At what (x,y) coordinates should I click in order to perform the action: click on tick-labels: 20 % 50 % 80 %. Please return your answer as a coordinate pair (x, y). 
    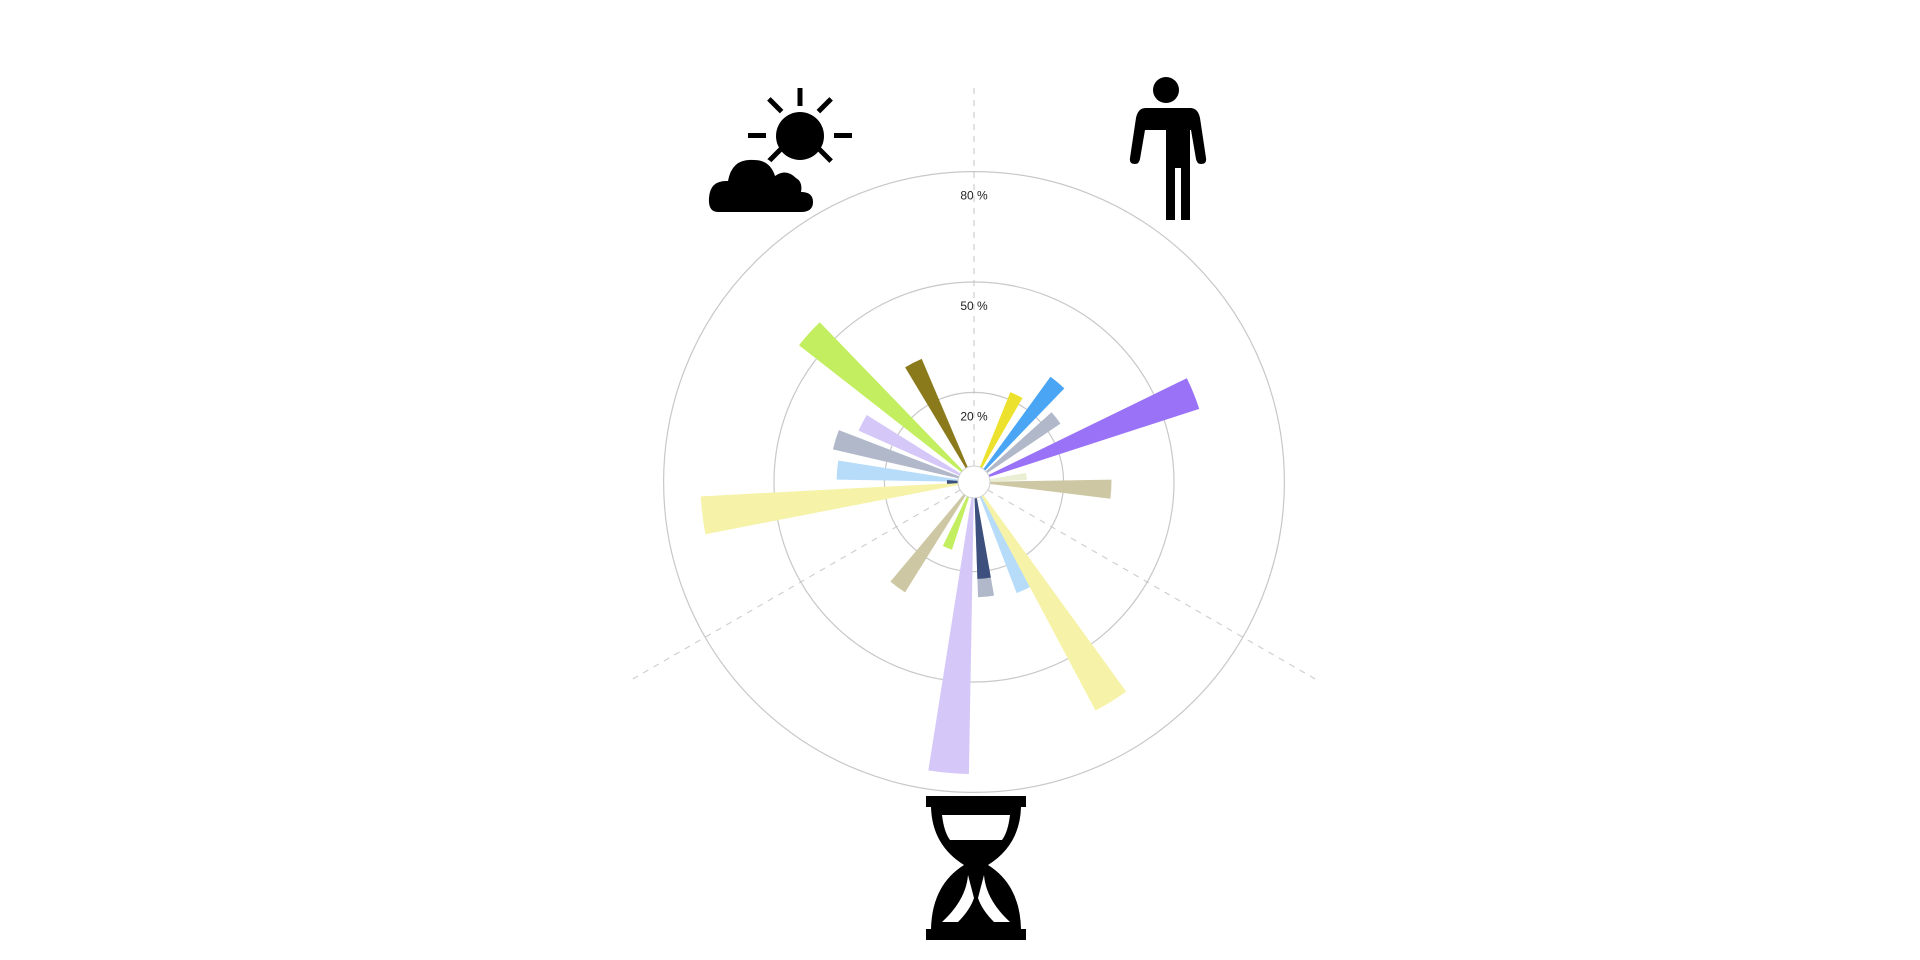
    Looking at the image, I should click on (974, 306).